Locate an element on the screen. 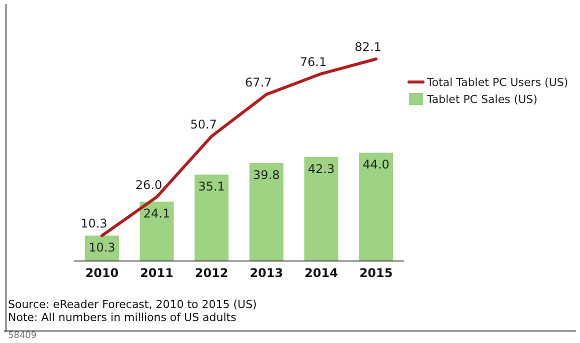 The width and height of the screenshot is (580, 343). data-label: 76.1 is located at coordinates (313, 61).